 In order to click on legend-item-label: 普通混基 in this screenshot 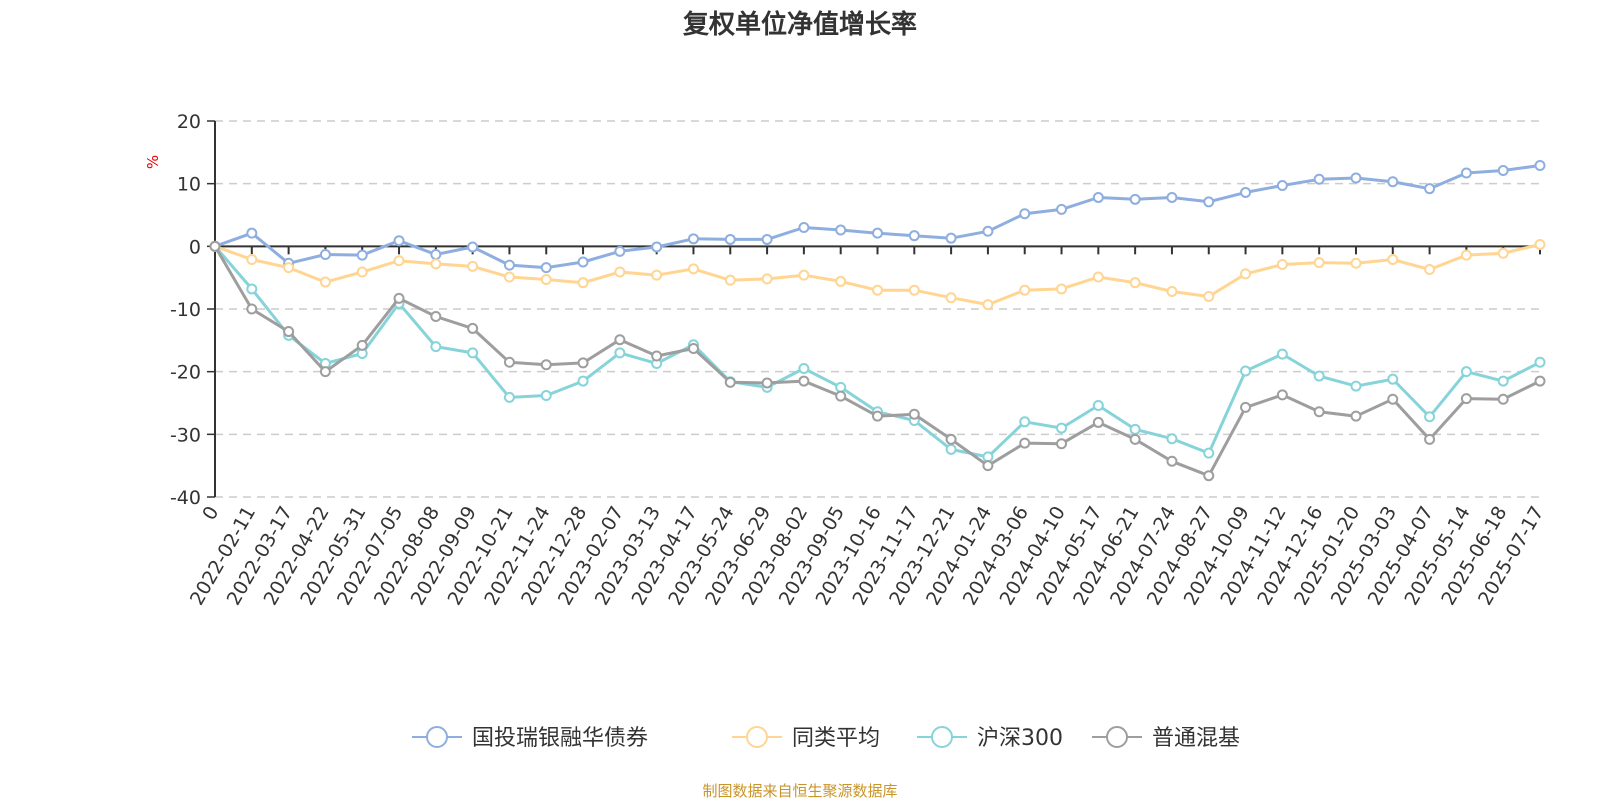, I will do `click(1196, 738)`.